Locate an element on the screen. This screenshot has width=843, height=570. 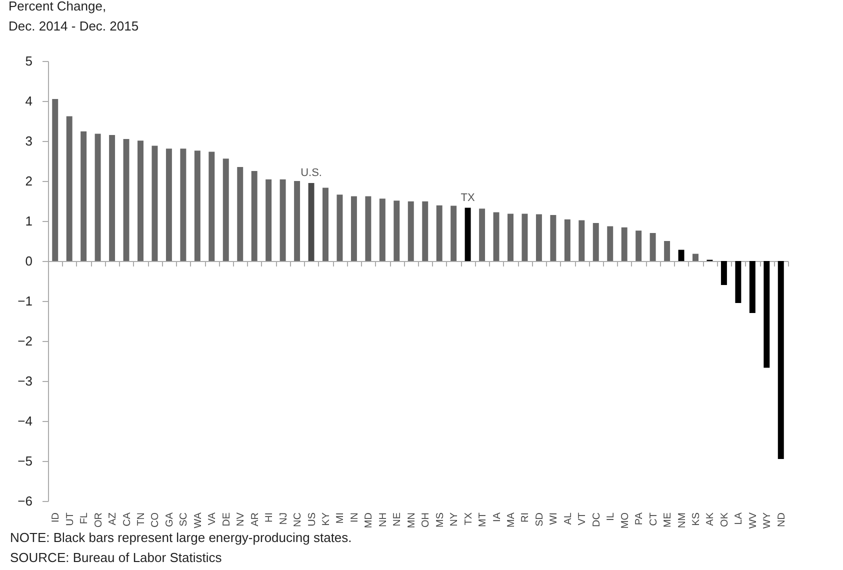
x-tick-label: TX is located at coordinates (468, 519).